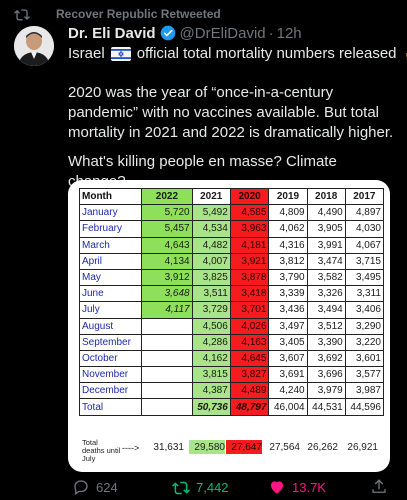 The width and height of the screenshot is (407, 500). I want to click on value-cell: 3,963, so click(249, 229).